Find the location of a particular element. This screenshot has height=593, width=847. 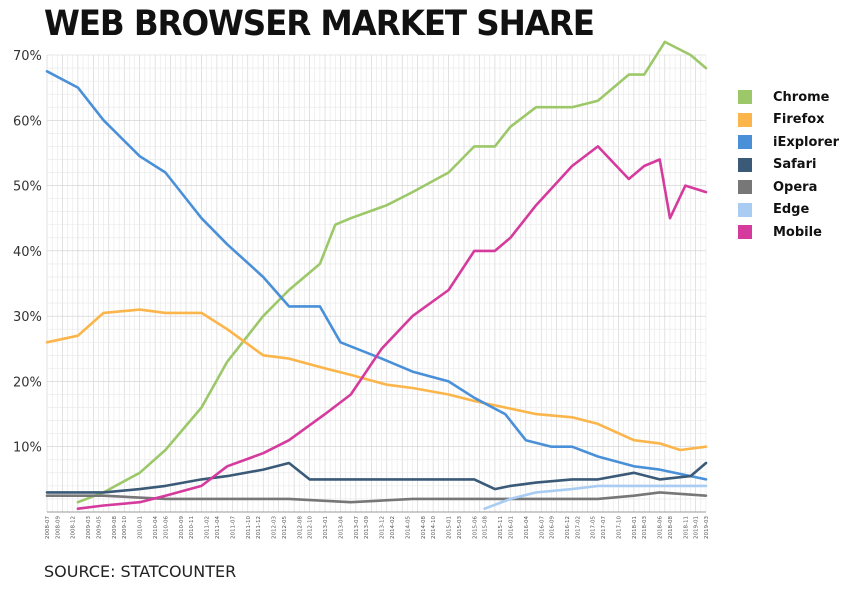

x-tick-label: 2012-10 is located at coordinates (311, 527).